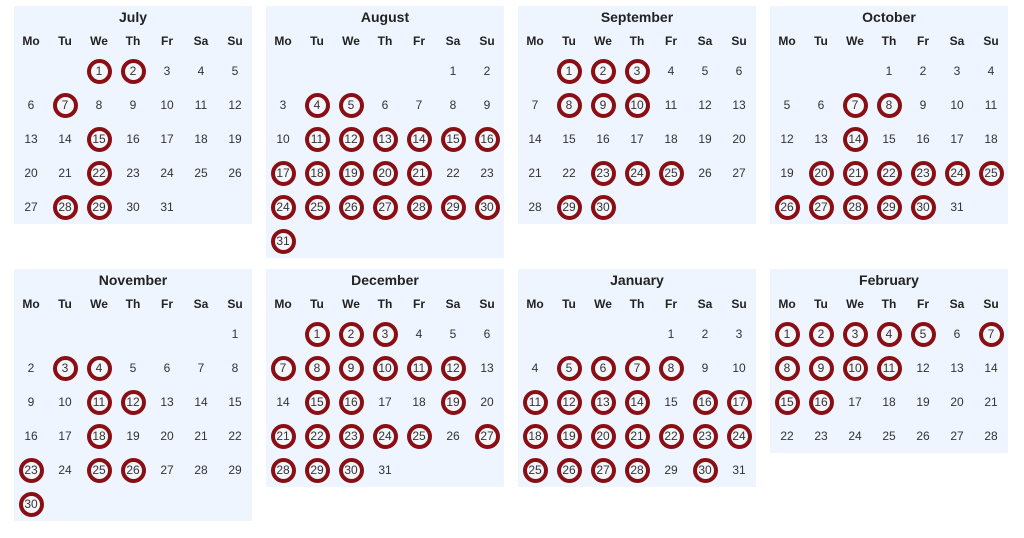  Describe the element at coordinates (65, 207) in the screenshot. I see `highlighted-day: 28` at that location.